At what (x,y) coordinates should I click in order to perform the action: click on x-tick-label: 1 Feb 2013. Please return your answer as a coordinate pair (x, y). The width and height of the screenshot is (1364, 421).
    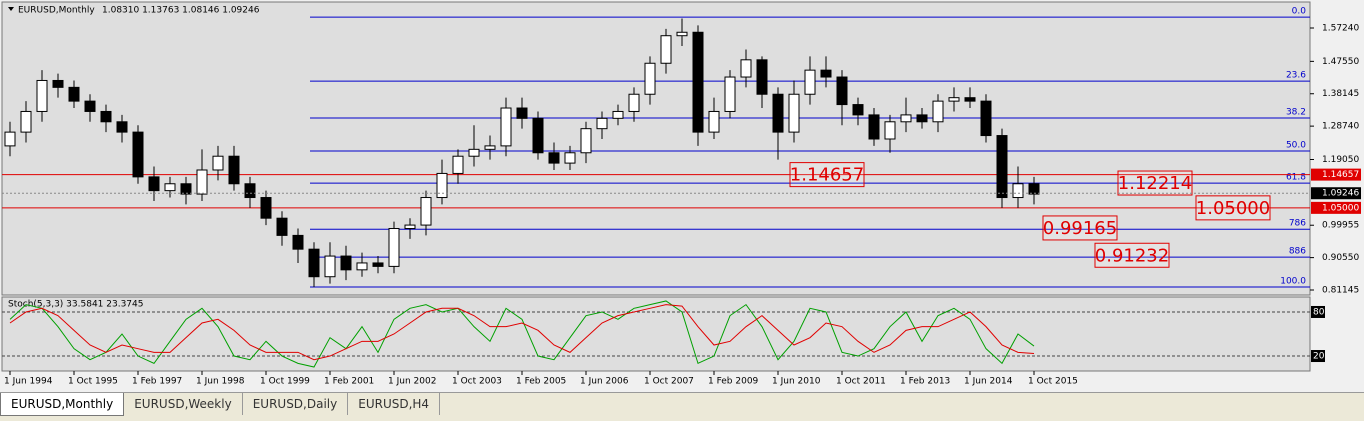
    Looking at the image, I should click on (925, 382).